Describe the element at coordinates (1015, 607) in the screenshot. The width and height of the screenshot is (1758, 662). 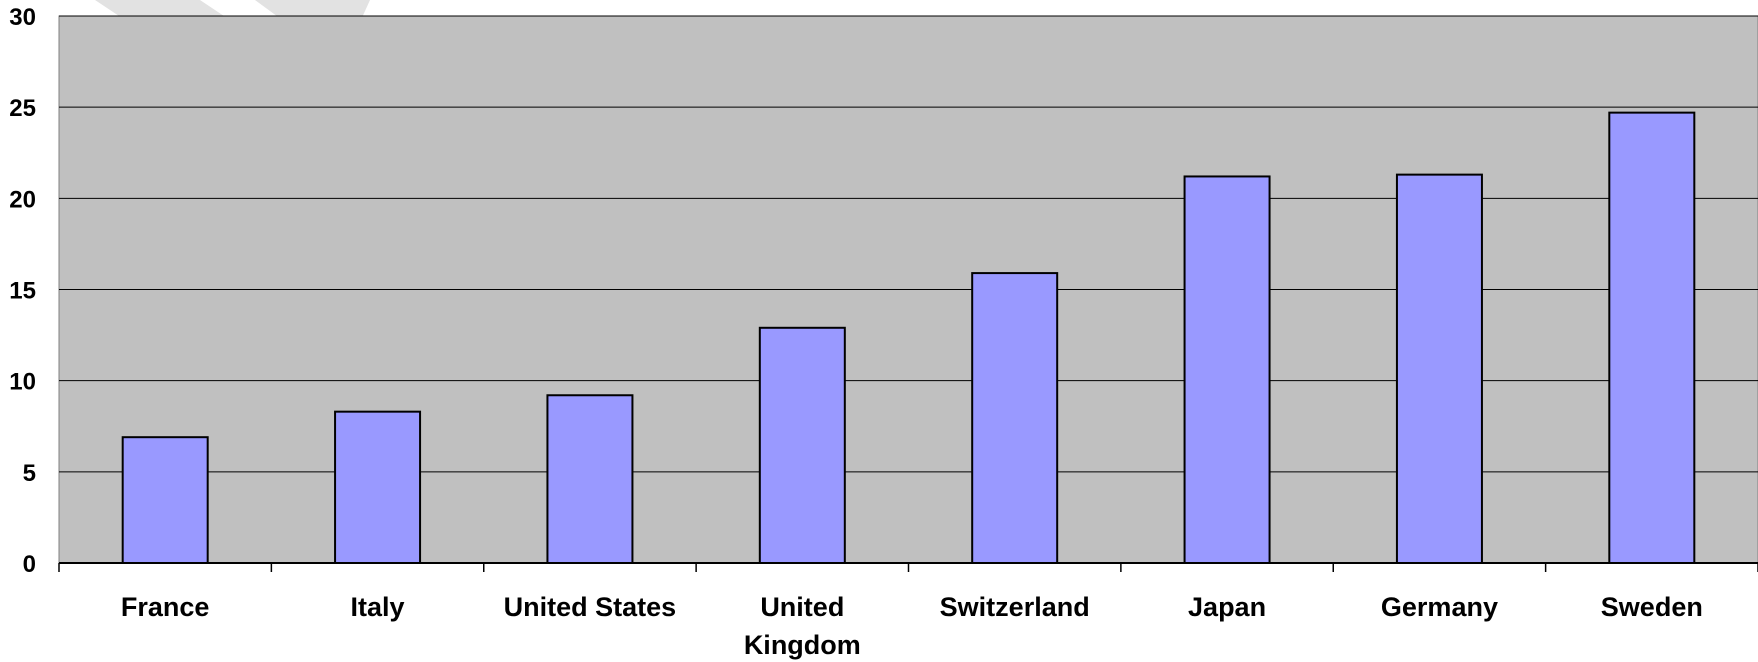
I see `x-category-label: Switzerland` at that location.